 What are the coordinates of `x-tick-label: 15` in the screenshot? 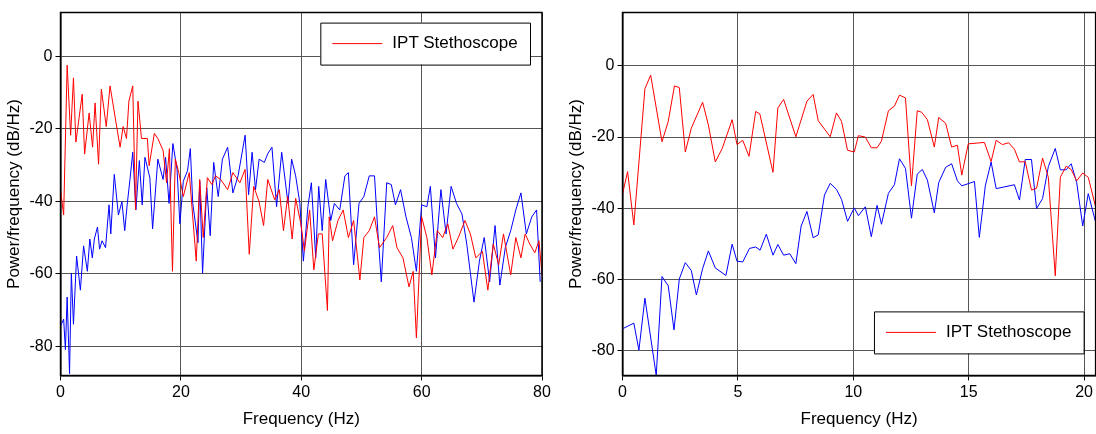 It's located at (968, 392).